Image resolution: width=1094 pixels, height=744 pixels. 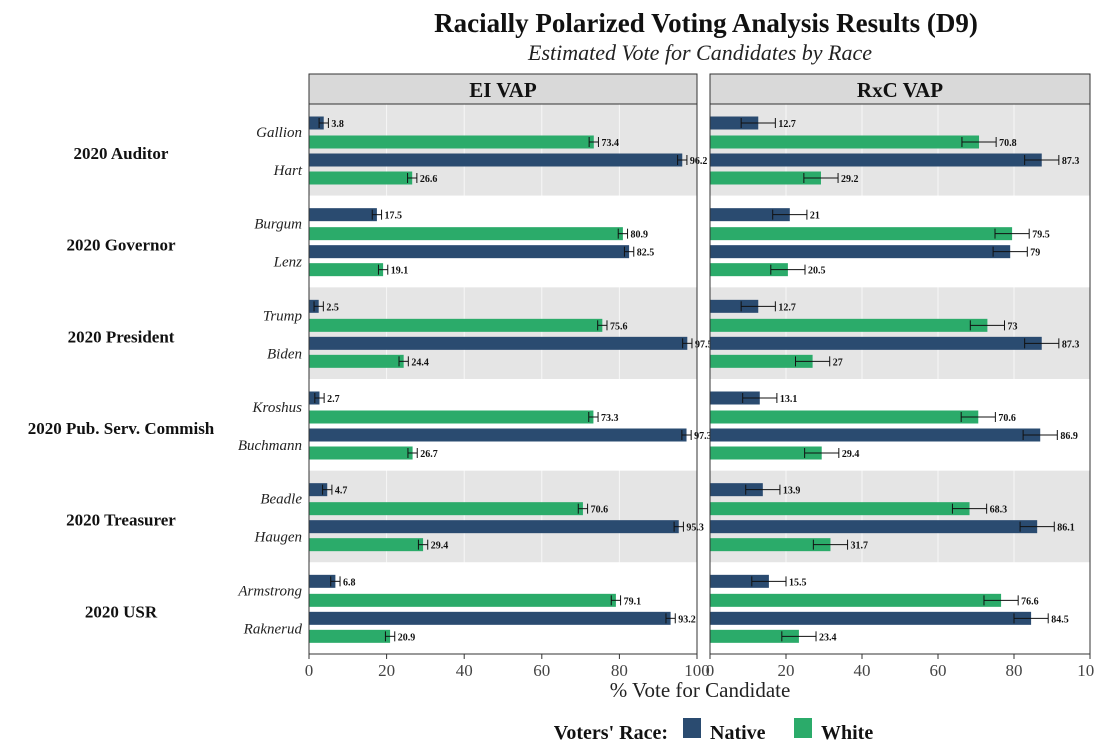 I want to click on value-label: 68.3, so click(x=999, y=510).